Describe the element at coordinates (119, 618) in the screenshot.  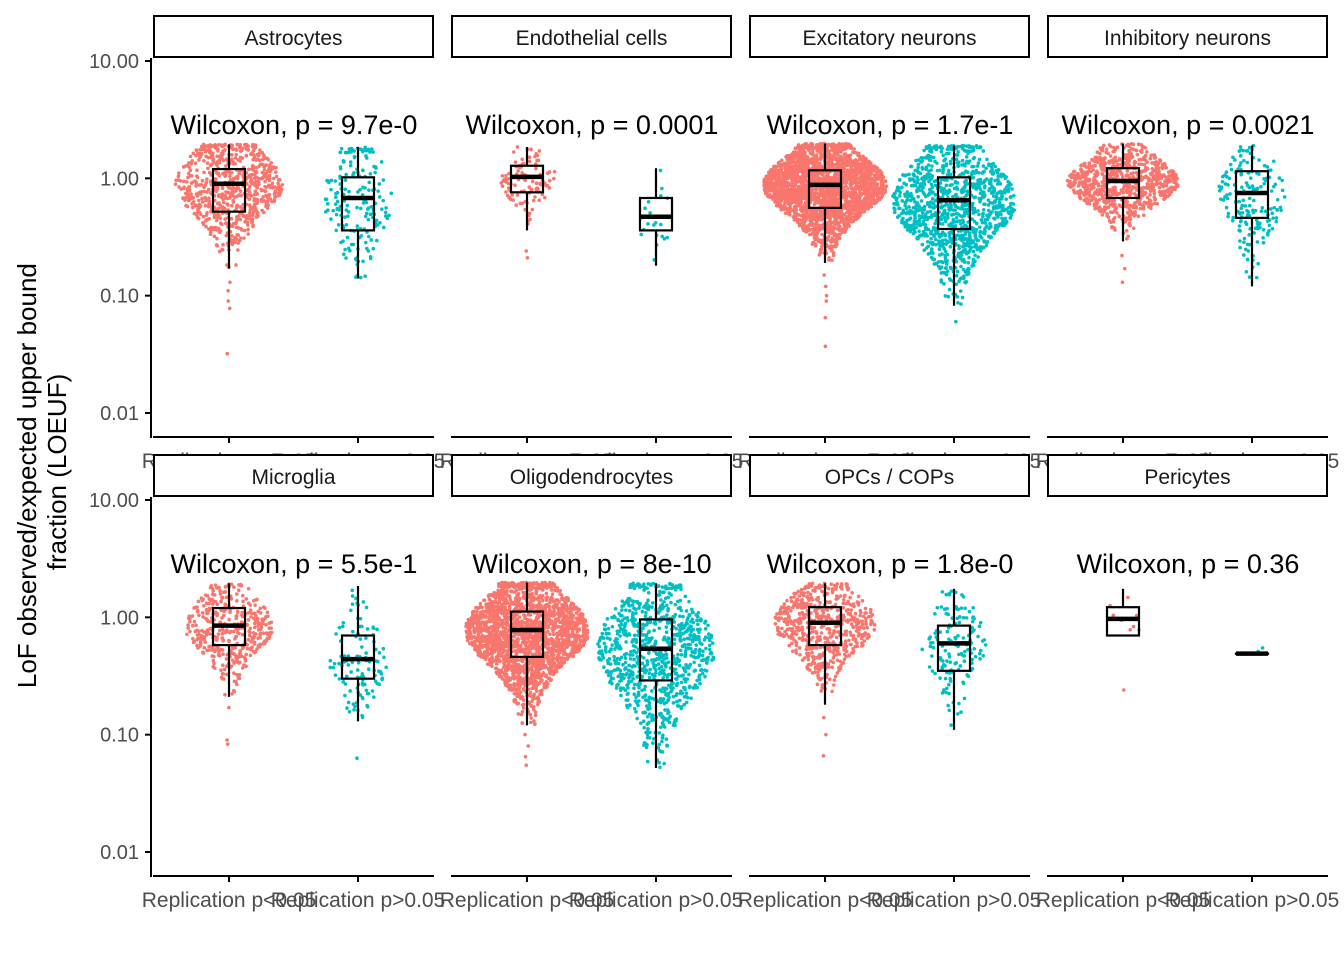
I see `y-tick-label: 1.00` at that location.